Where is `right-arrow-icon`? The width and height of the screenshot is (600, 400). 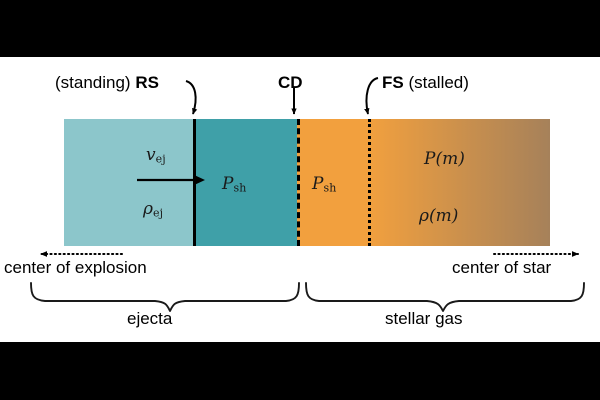 right-arrow-icon is located at coordinates (171, 180).